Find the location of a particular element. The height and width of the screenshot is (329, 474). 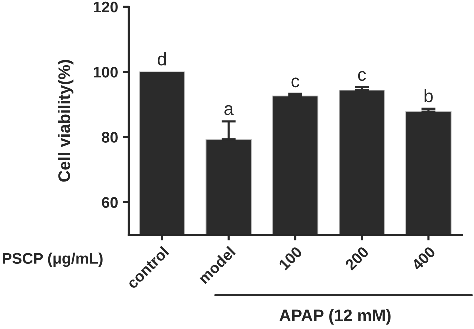

x-tick-label: 400 is located at coordinates (423, 259).